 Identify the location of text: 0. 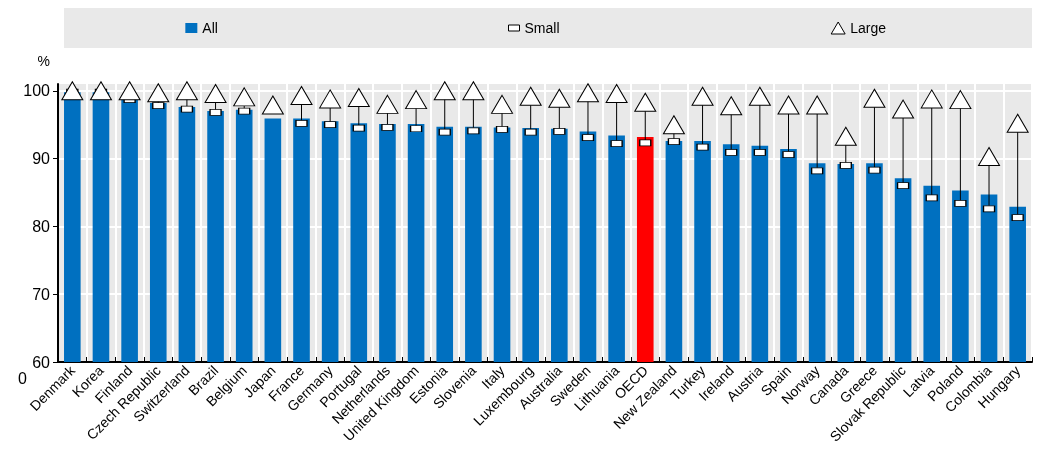
(22, 378).